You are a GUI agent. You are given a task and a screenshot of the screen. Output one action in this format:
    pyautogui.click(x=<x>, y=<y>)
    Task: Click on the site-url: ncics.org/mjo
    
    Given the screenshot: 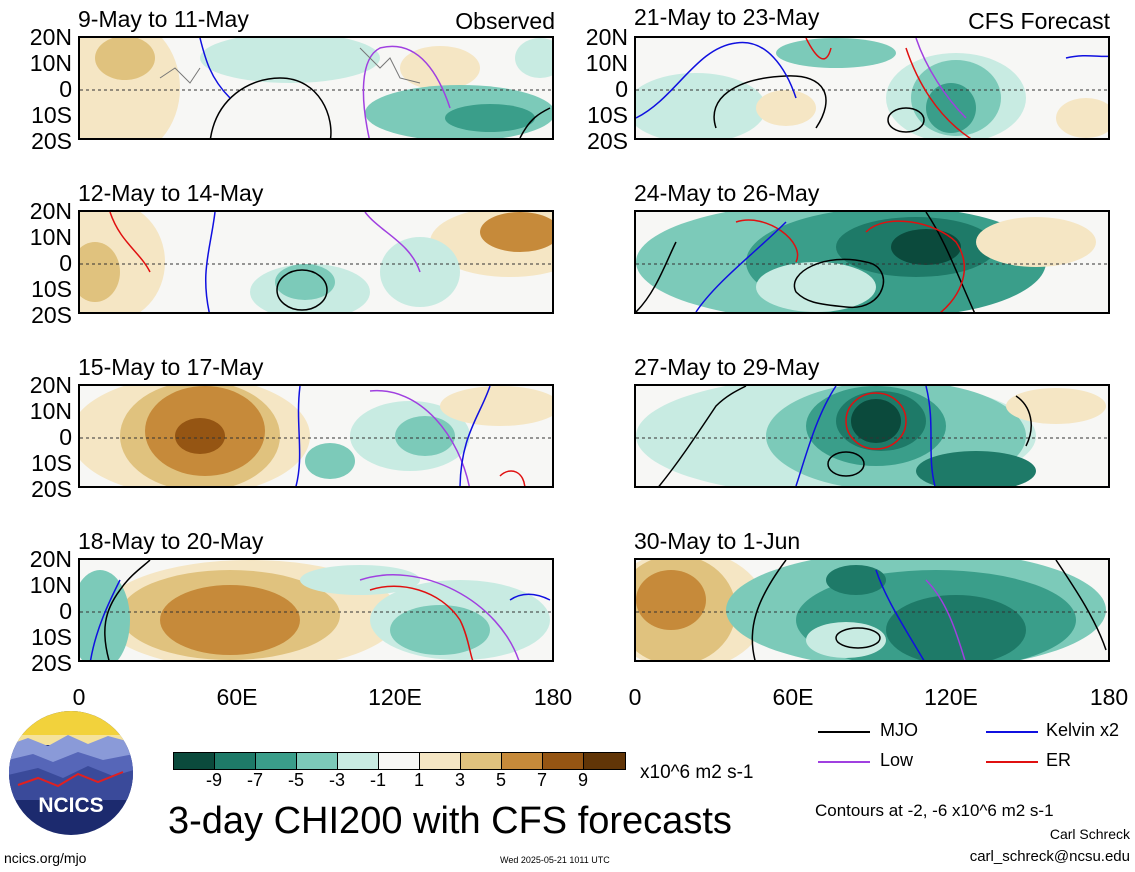 What is the action you would take?
    pyautogui.click(x=45, y=858)
    